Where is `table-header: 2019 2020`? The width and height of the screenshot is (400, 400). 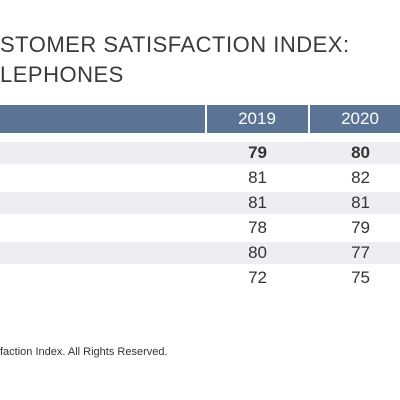 table-header: 2019 2020 is located at coordinates (200, 119).